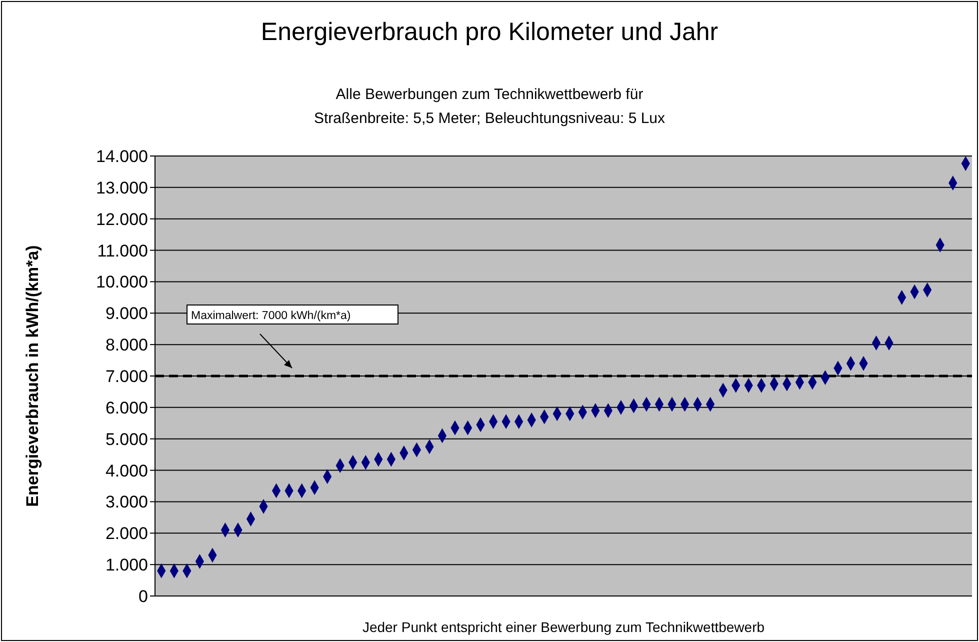 The width and height of the screenshot is (979, 642). What do you see at coordinates (271, 316) in the screenshot?
I see `ref-line-label: Maximalwert: 7000 kWh/(km*a)` at bounding box center [271, 316].